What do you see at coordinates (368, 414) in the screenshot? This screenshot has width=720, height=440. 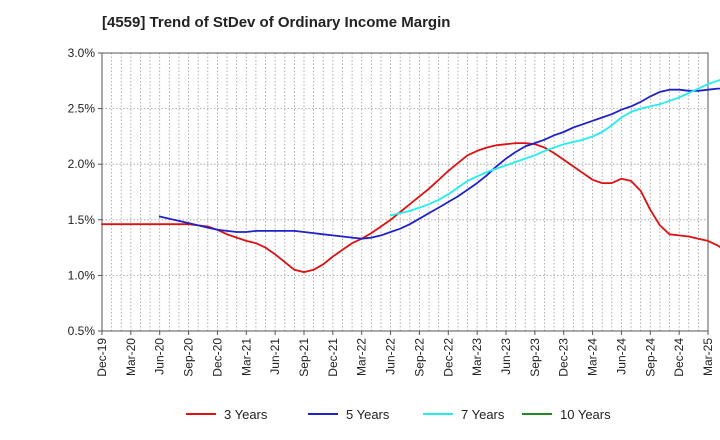 I see `legend-label: 5 Years` at bounding box center [368, 414].